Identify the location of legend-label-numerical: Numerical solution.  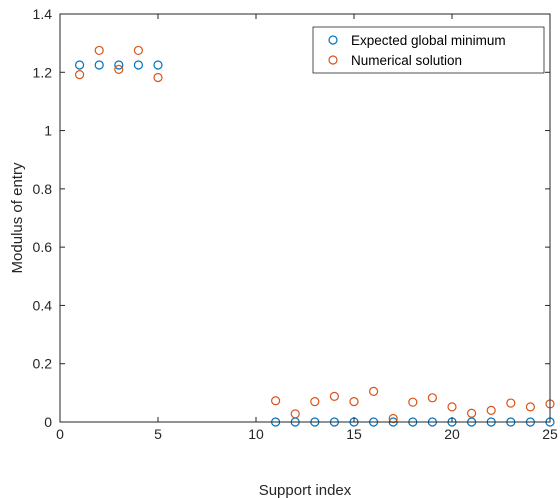
(406, 60).